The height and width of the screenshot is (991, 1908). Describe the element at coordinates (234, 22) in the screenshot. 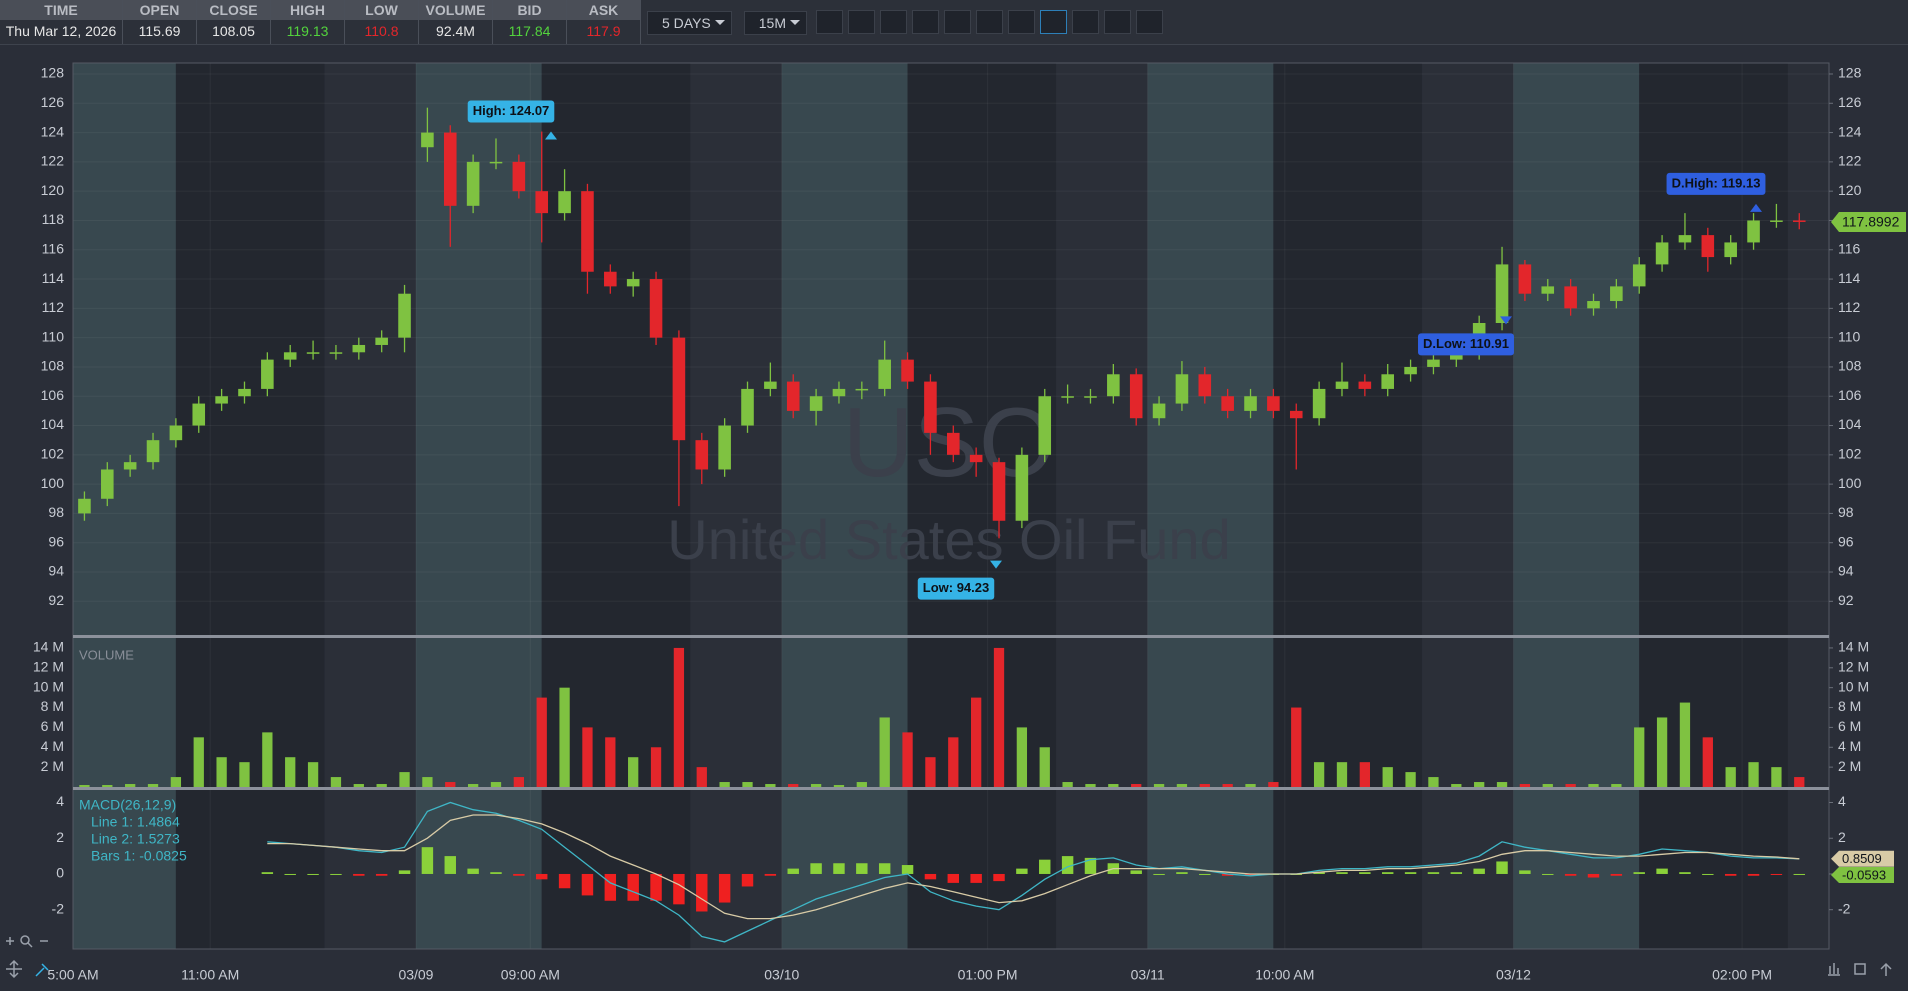

I see `field: CLOSE 108.05` at that location.